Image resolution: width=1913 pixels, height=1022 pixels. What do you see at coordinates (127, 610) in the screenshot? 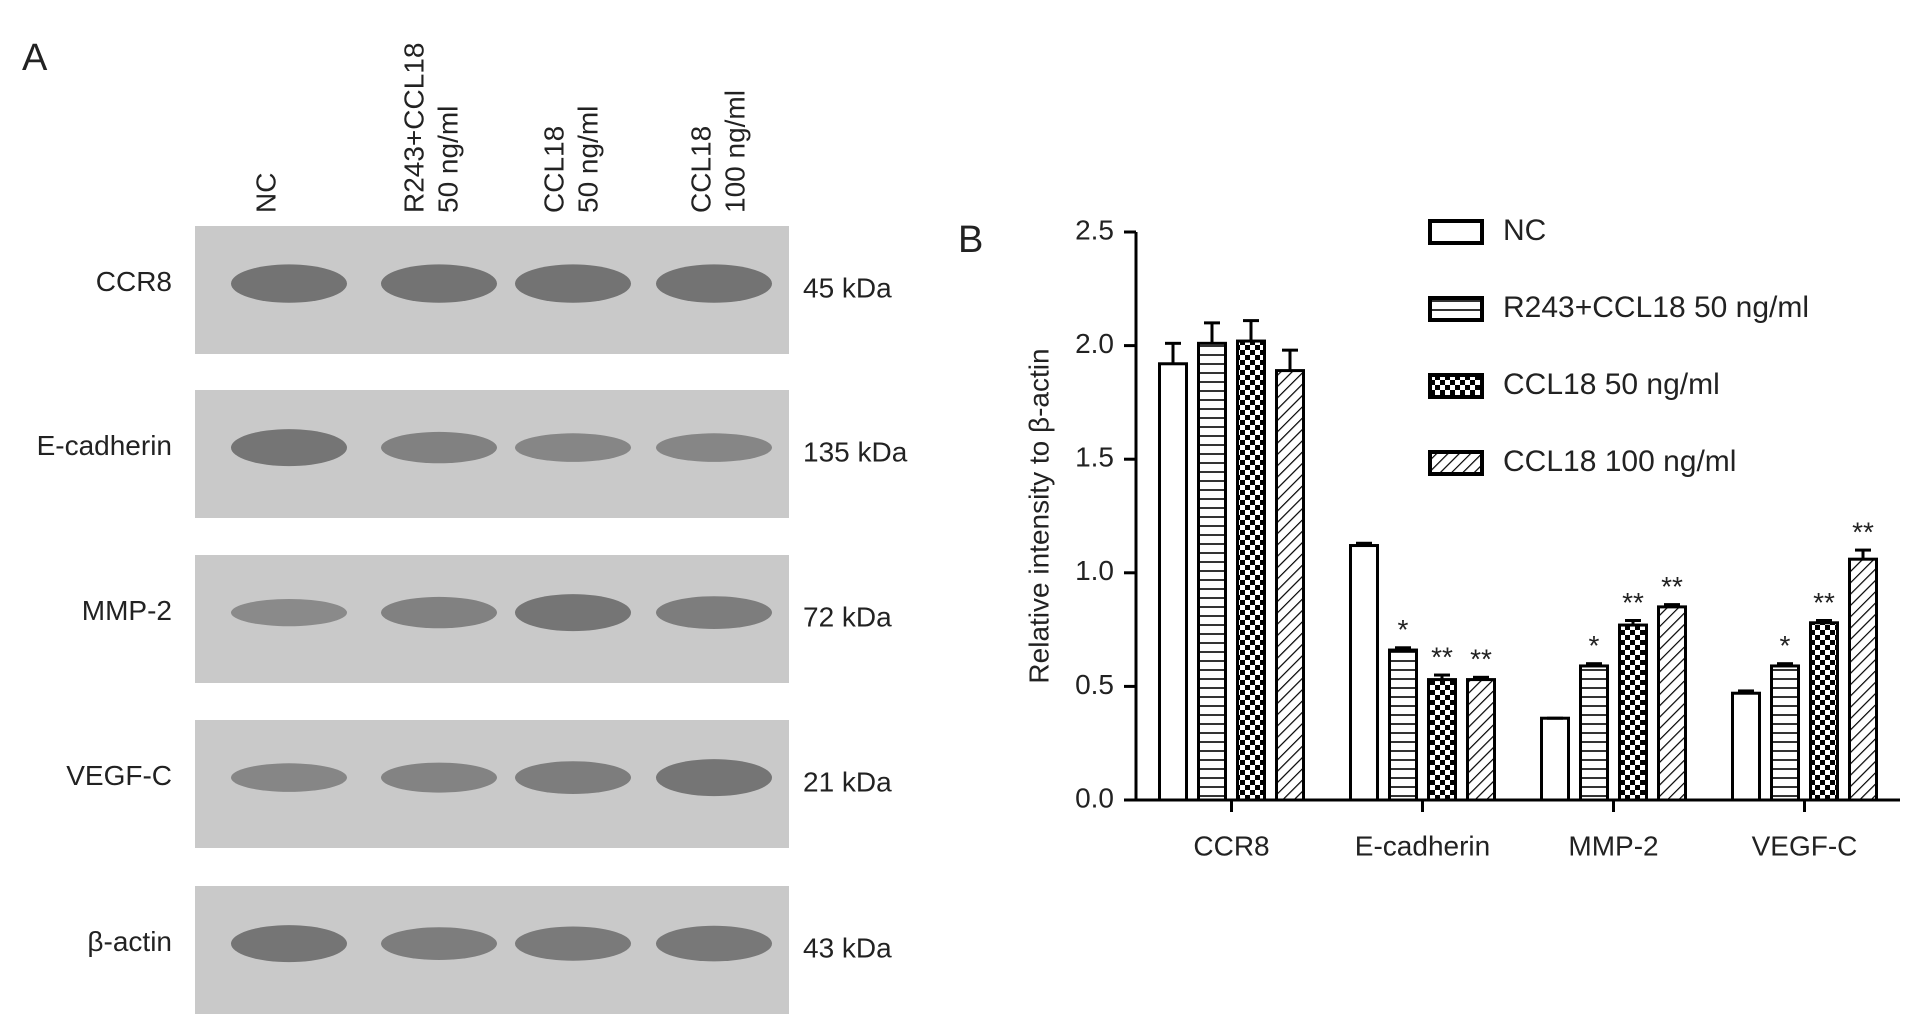
I see `row-label: MMP-2` at bounding box center [127, 610].